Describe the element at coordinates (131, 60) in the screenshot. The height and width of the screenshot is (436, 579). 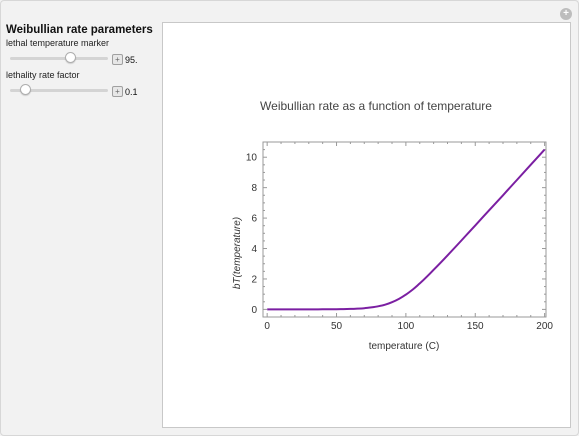
I see `lethal-temperature-value: 95.` at that location.